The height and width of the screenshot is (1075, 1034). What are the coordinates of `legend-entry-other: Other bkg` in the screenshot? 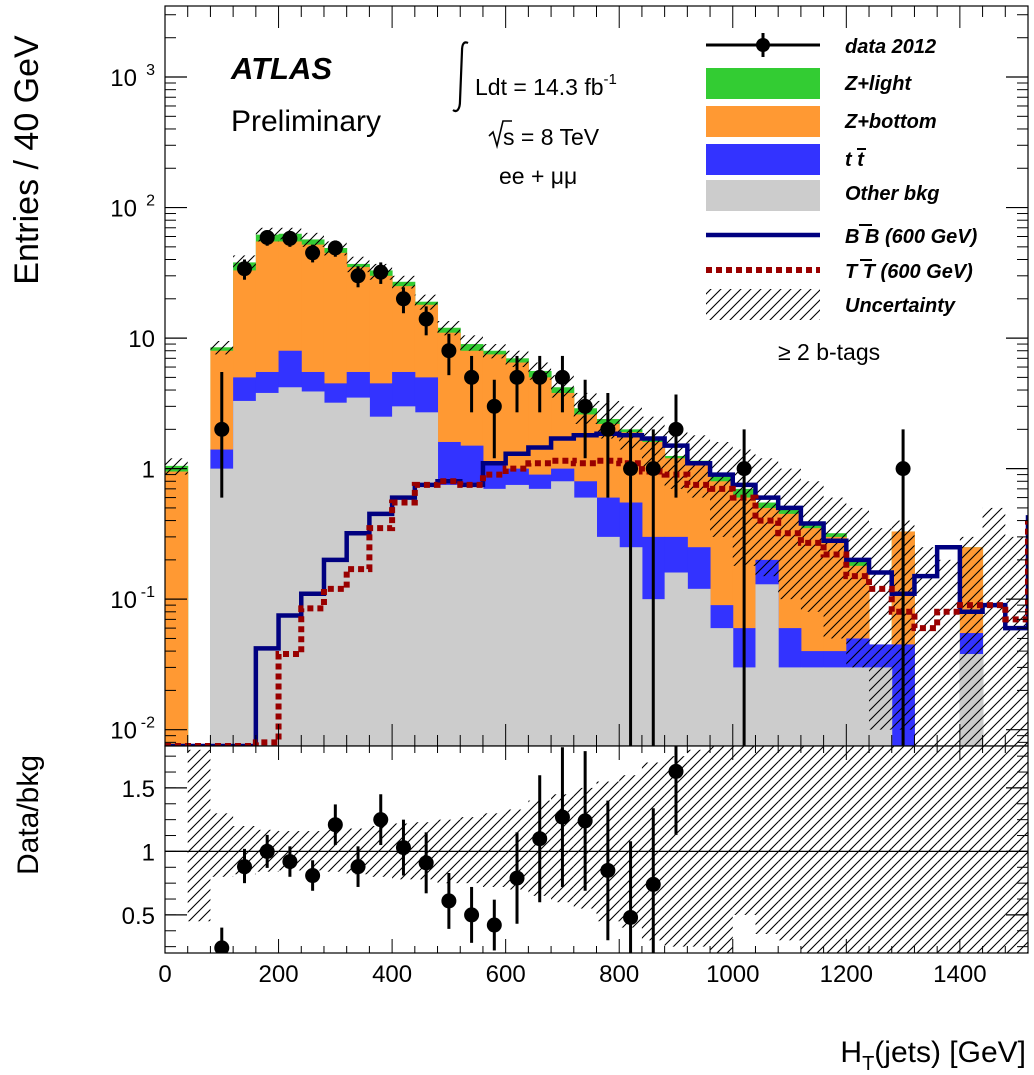 It's located at (822, 195).